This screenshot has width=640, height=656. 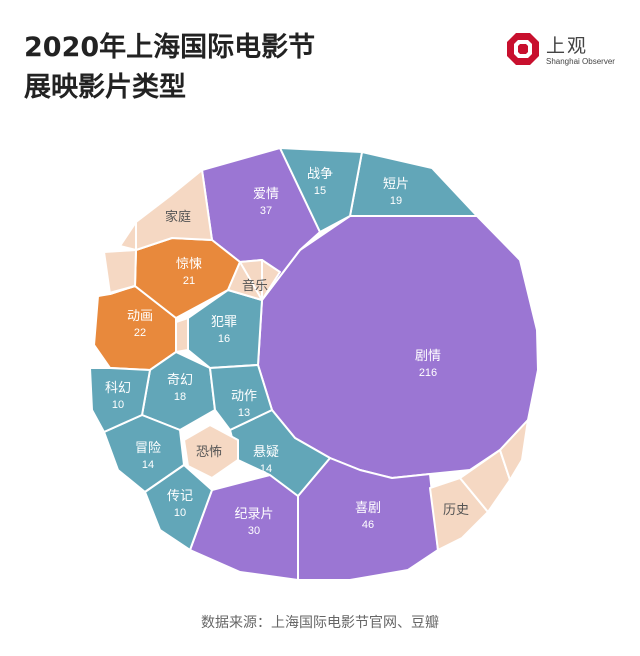 I want to click on genre-count-label: 16, so click(x=224, y=339).